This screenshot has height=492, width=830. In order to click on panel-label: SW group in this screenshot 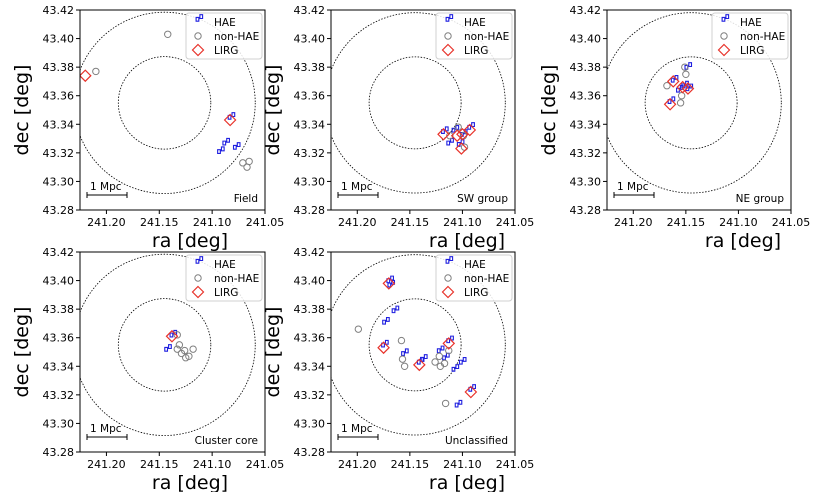, I will do `click(482, 199)`.